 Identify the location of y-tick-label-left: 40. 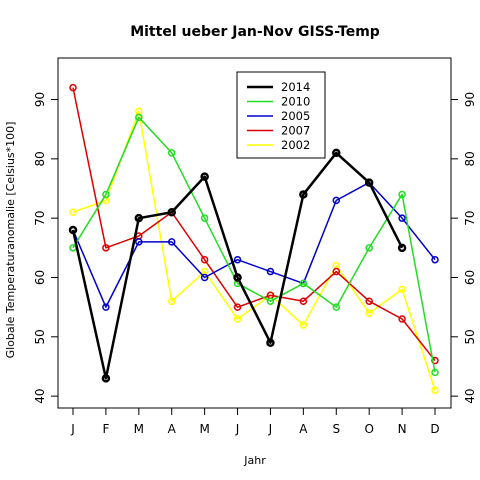
(40, 395).